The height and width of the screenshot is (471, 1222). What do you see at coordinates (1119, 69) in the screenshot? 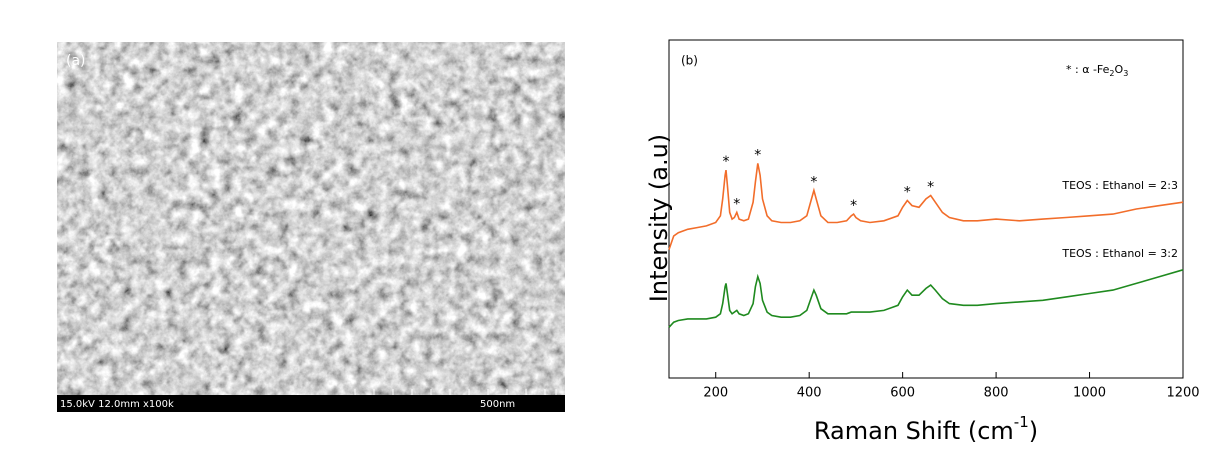
I see `legend-note-text: O` at bounding box center [1119, 69].